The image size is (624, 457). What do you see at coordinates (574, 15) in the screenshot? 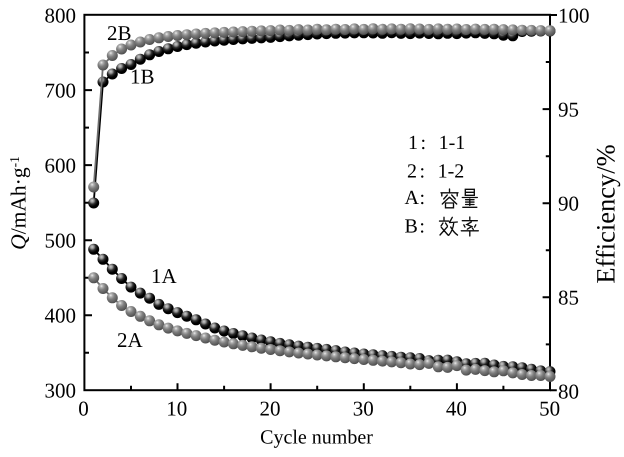
I see `svg-text: 100` at bounding box center [574, 15].